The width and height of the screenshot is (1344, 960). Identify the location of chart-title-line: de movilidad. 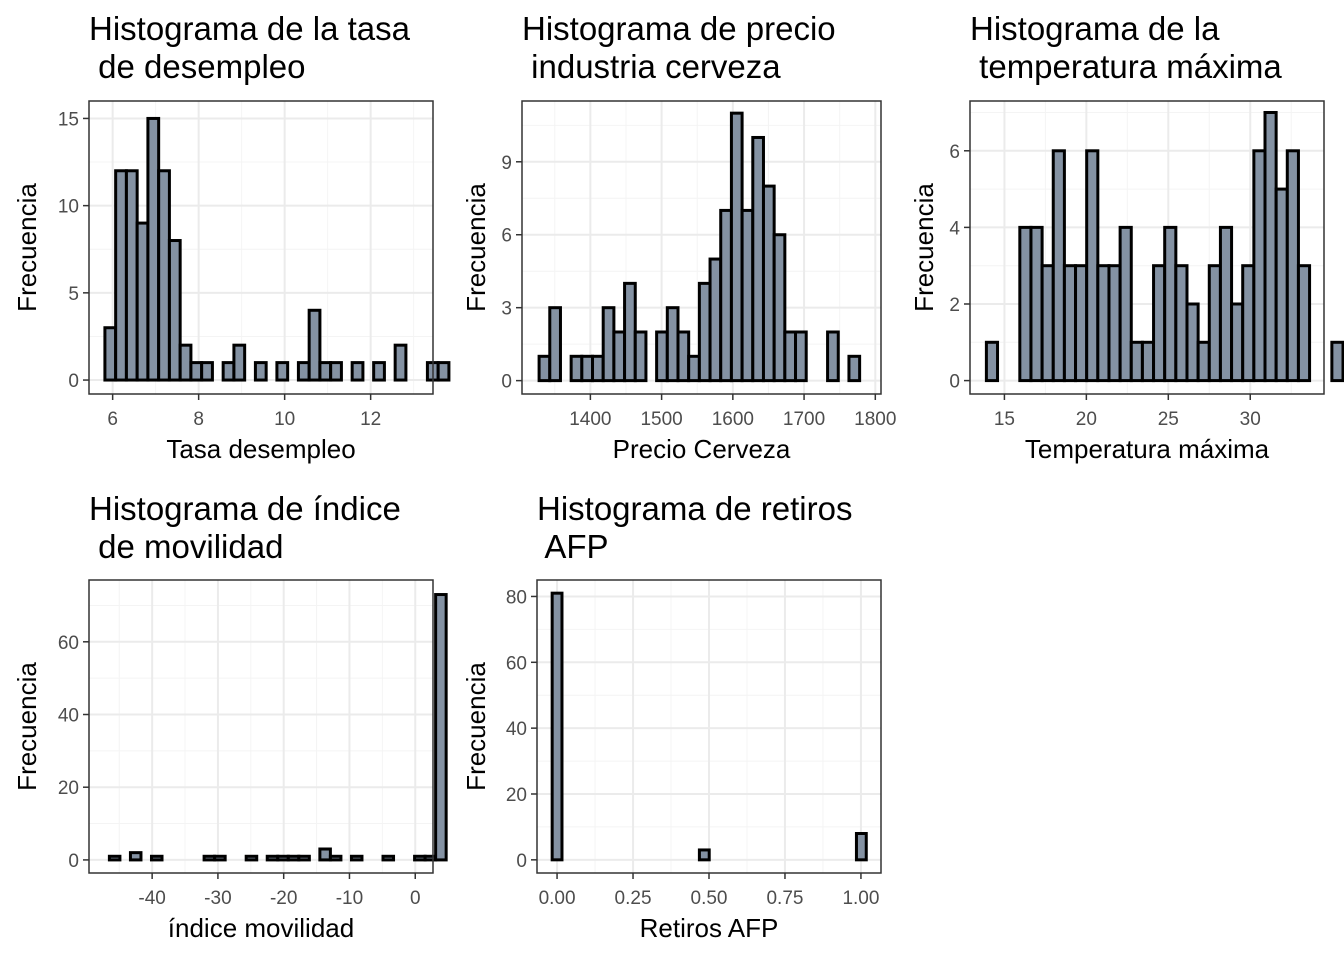
(186, 546).